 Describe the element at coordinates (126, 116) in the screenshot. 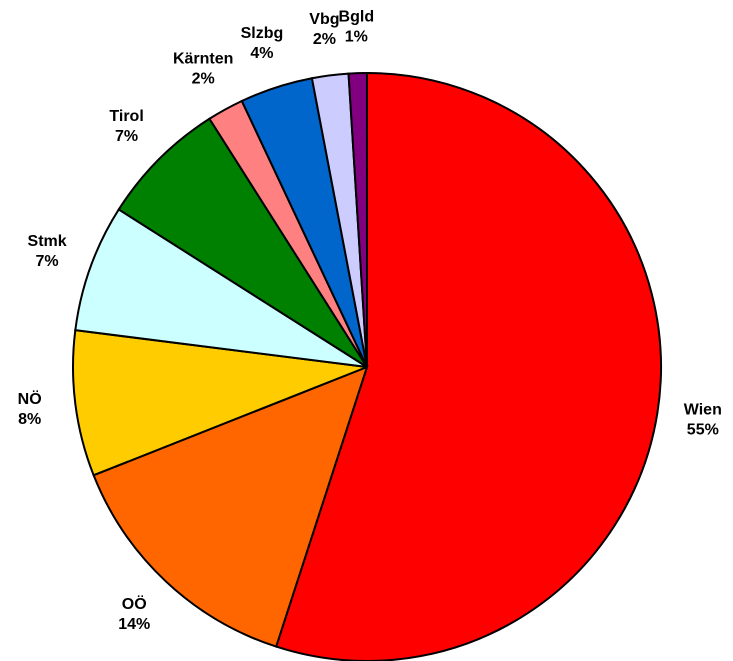

I see `slice-label: Tirol` at that location.